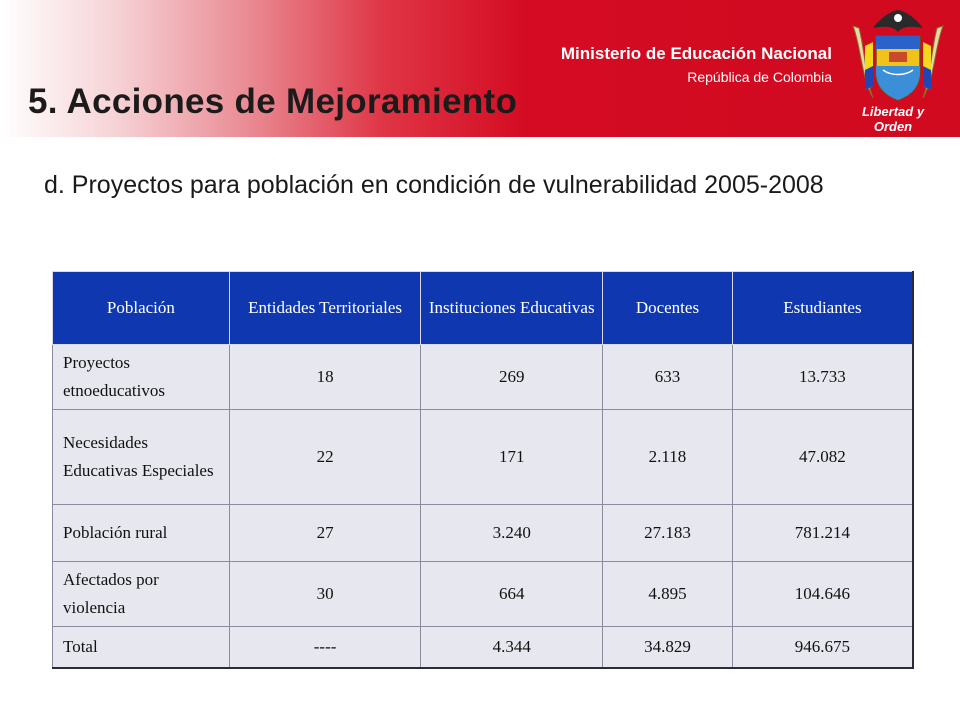 Image resolution: width=960 pixels, height=720 pixels. What do you see at coordinates (273, 101) in the screenshot?
I see `page-title: 5. Acciones de Mejoramiento` at bounding box center [273, 101].